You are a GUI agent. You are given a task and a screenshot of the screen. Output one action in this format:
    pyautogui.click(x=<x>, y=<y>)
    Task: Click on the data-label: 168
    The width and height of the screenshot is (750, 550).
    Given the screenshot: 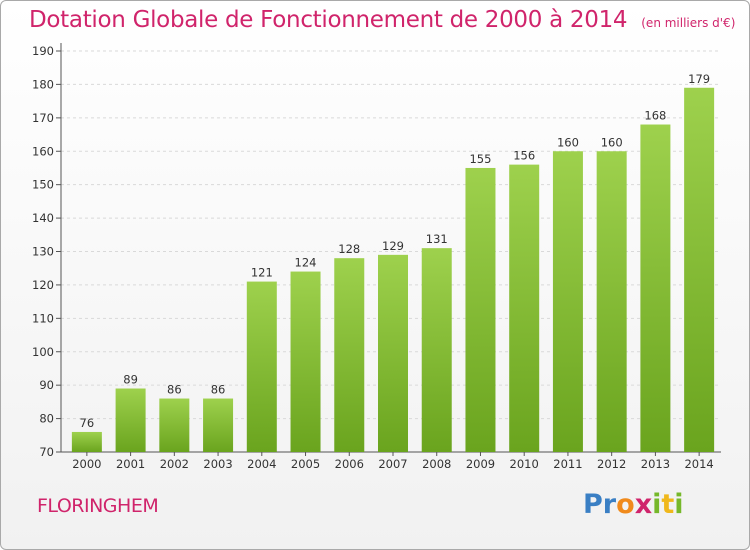 What is the action you would take?
    pyautogui.click(x=655, y=116)
    